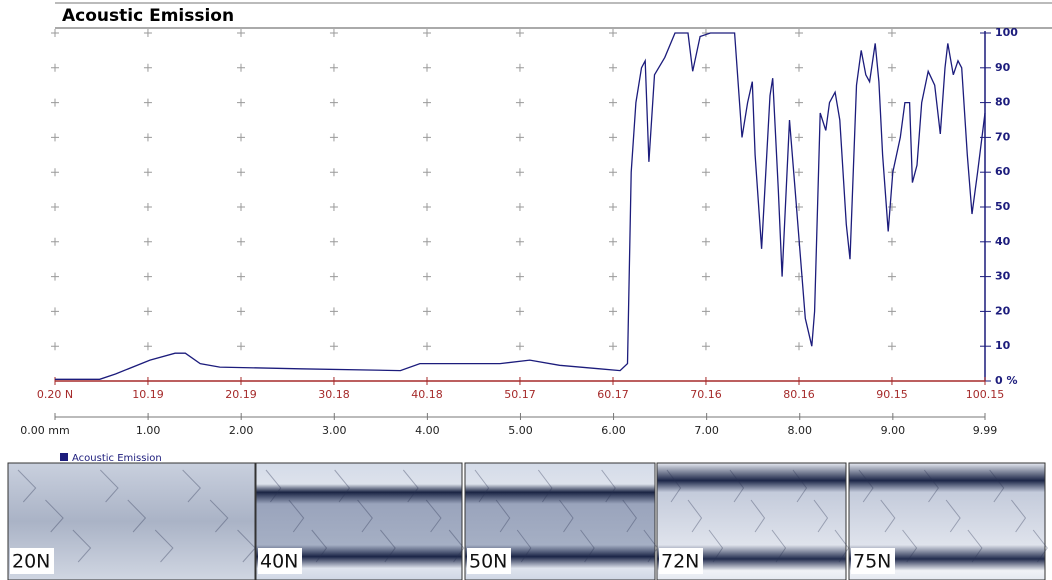  I want to click on panel-label: 50N, so click(488, 562).